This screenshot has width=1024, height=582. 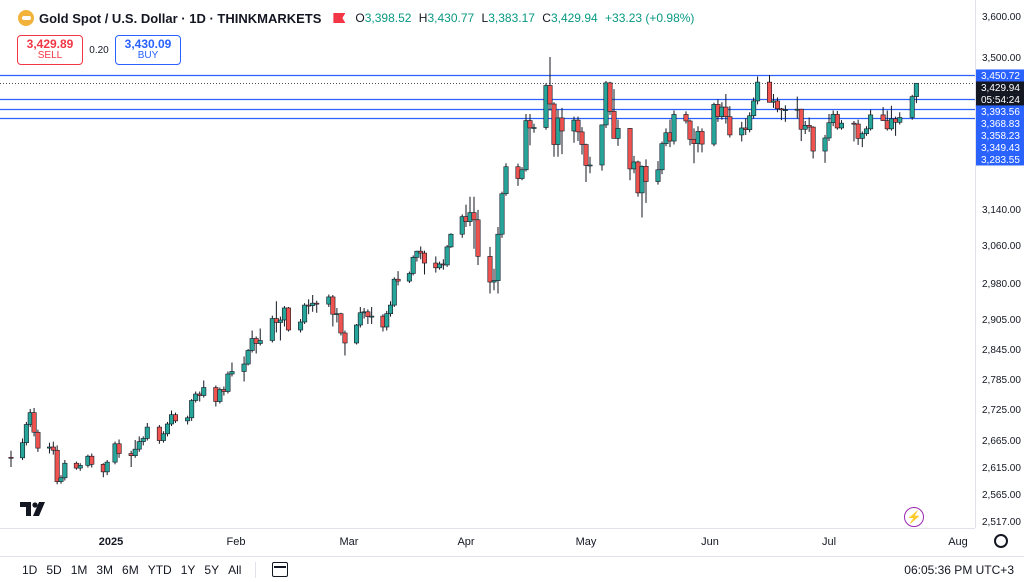 What do you see at coordinates (148, 50) in the screenshot?
I see `buy-button: 3,430.09 BUY` at bounding box center [148, 50].